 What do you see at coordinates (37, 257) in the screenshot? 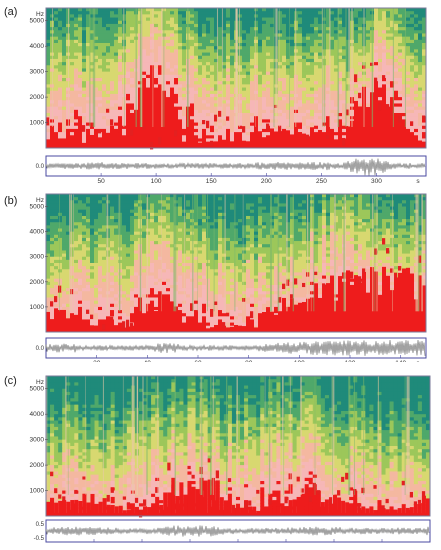
I see `y-tick-label: 3000` at bounding box center [37, 257].